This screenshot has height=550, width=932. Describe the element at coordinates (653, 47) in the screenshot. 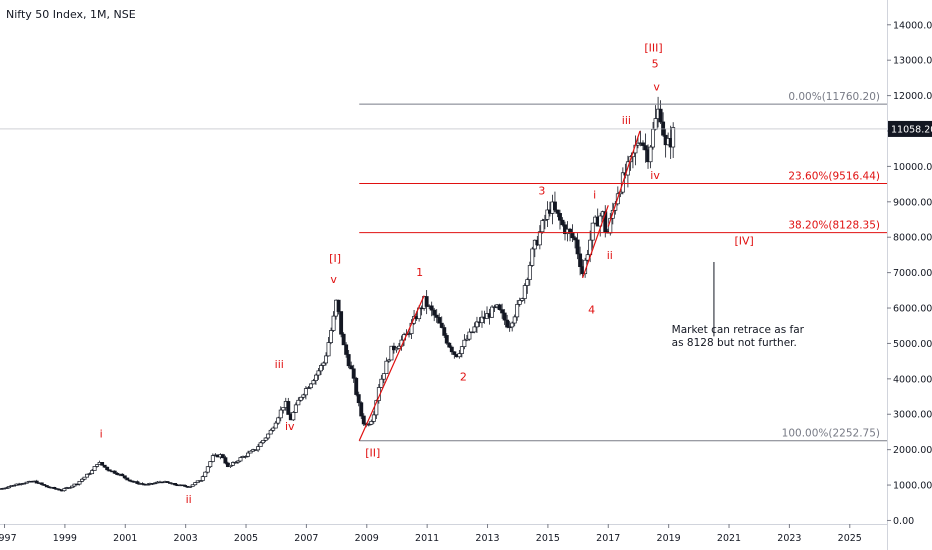

I see `wave-label: [III]` at that location.